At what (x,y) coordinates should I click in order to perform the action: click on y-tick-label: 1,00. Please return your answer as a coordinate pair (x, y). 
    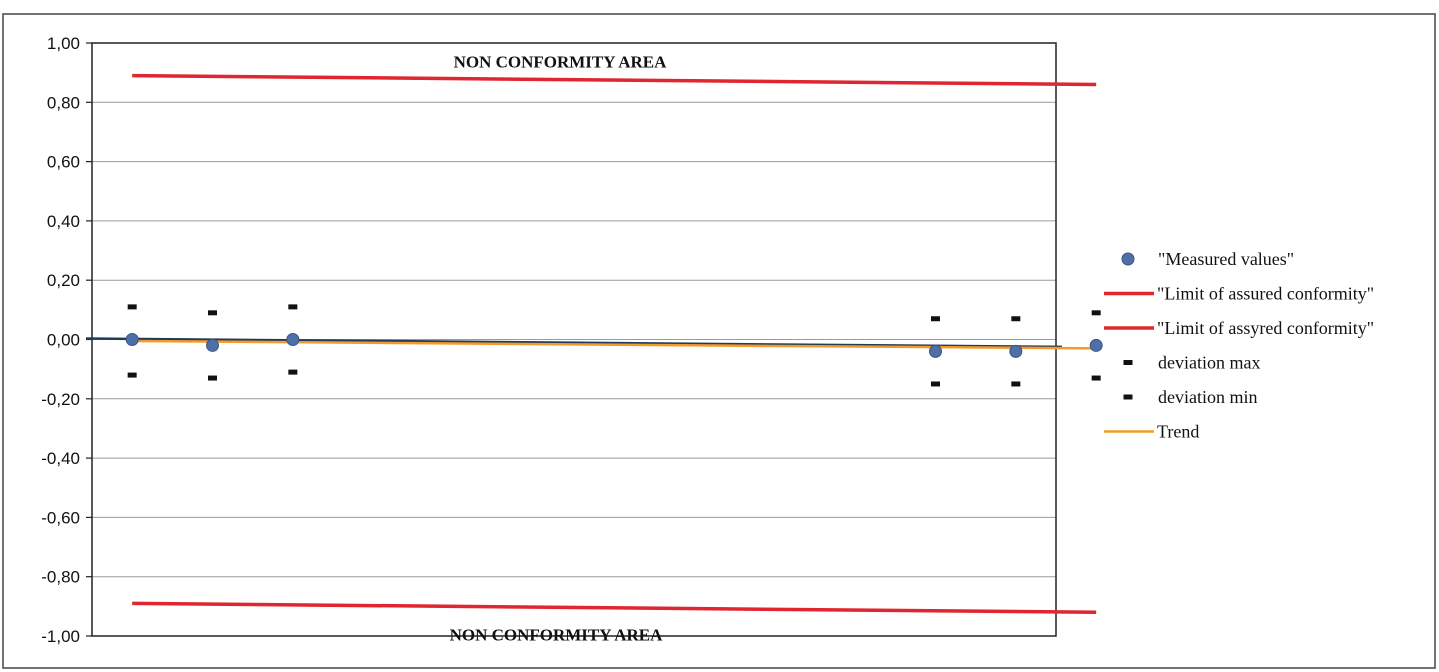
    Looking at the image, I should click on (63, 43).